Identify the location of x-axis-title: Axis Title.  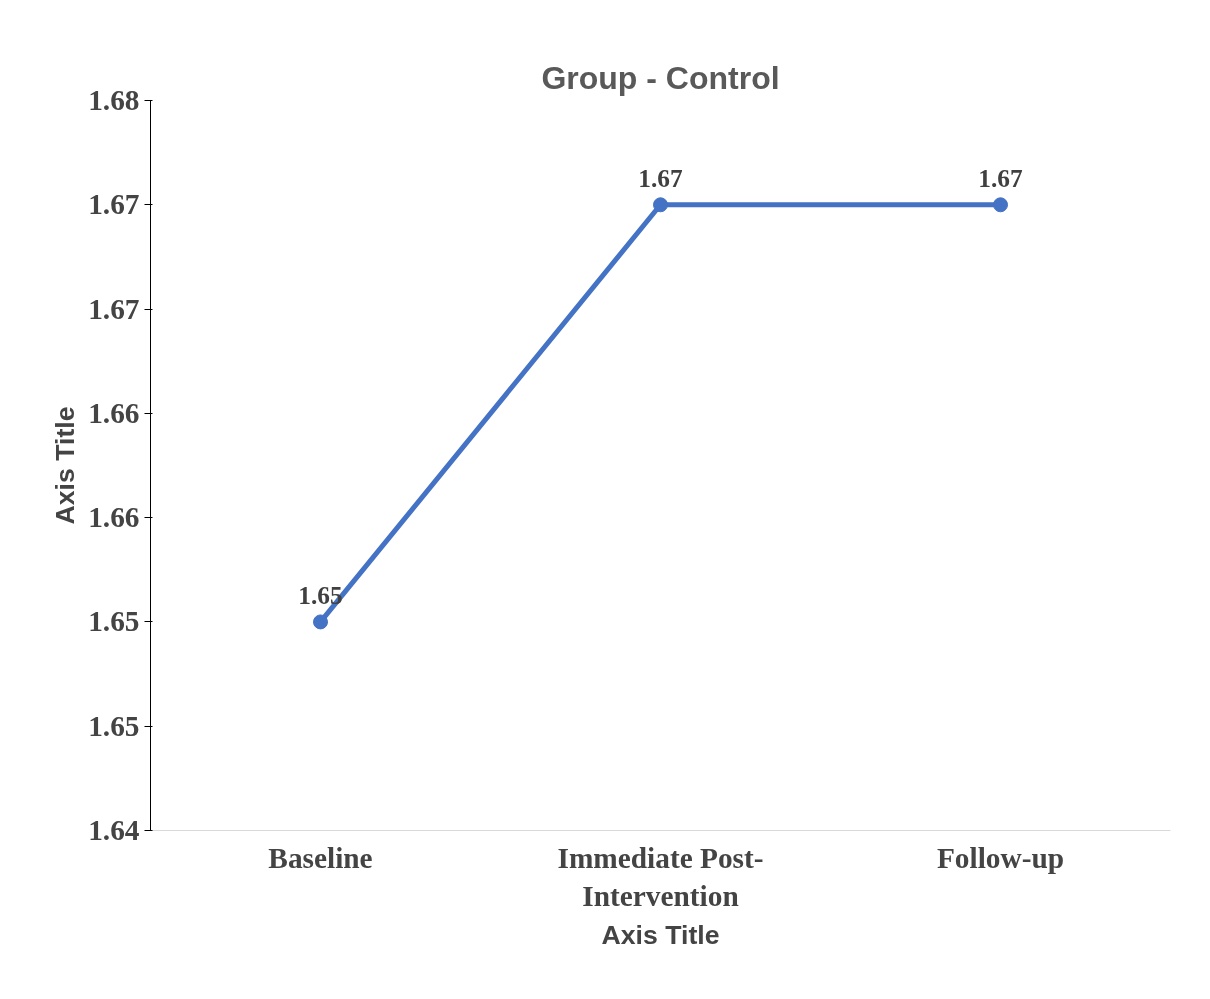
(660, 934).